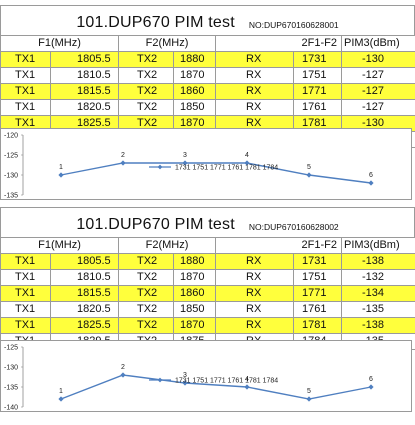 This screenshot has height=425, width=415. Describe the element at coordinates (59, 43) in the screenshot. I see `header-f1: F1(MHz)` at that location.